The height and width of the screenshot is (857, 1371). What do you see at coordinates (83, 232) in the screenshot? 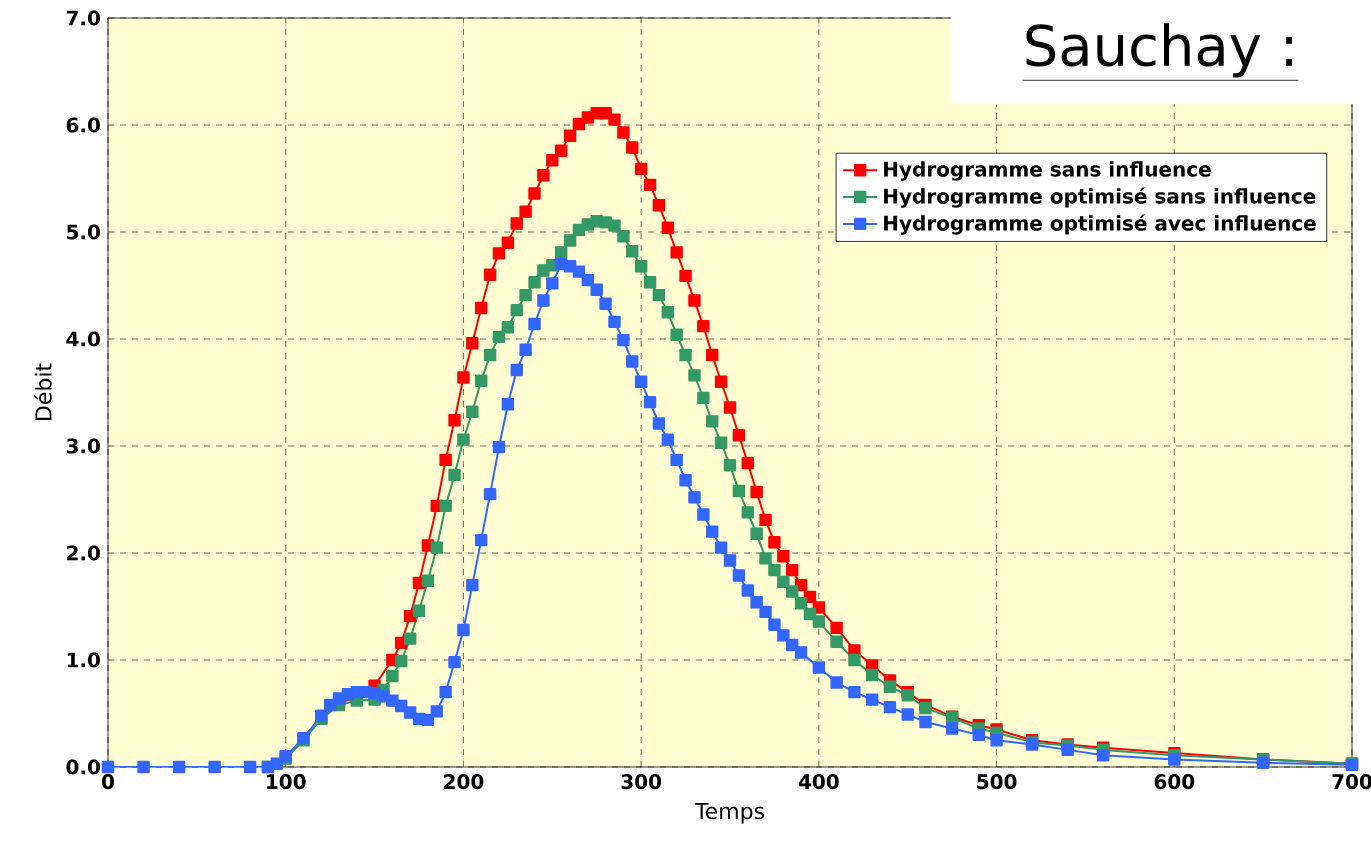
I see `y-tick-label: 5.0` at bounding box center [83, 232].